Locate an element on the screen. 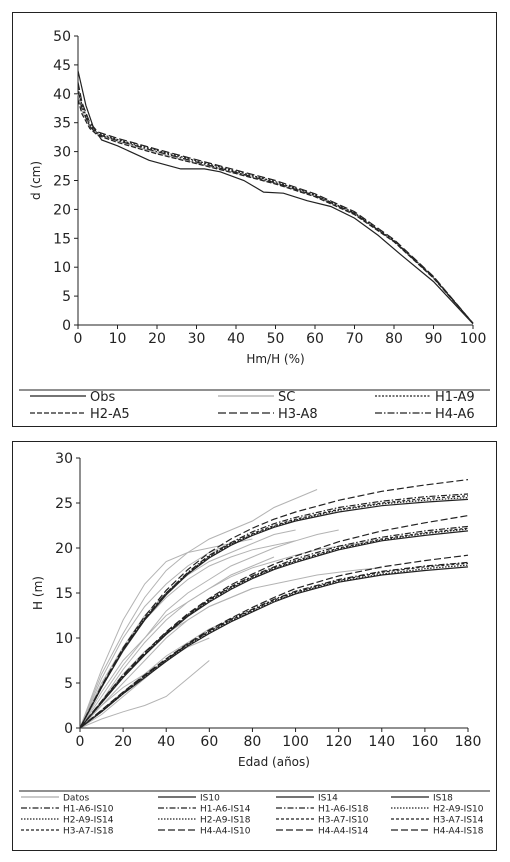 The image size is (510, 862). y-axis-label: d (cm) is located at coordinates (36, 180).